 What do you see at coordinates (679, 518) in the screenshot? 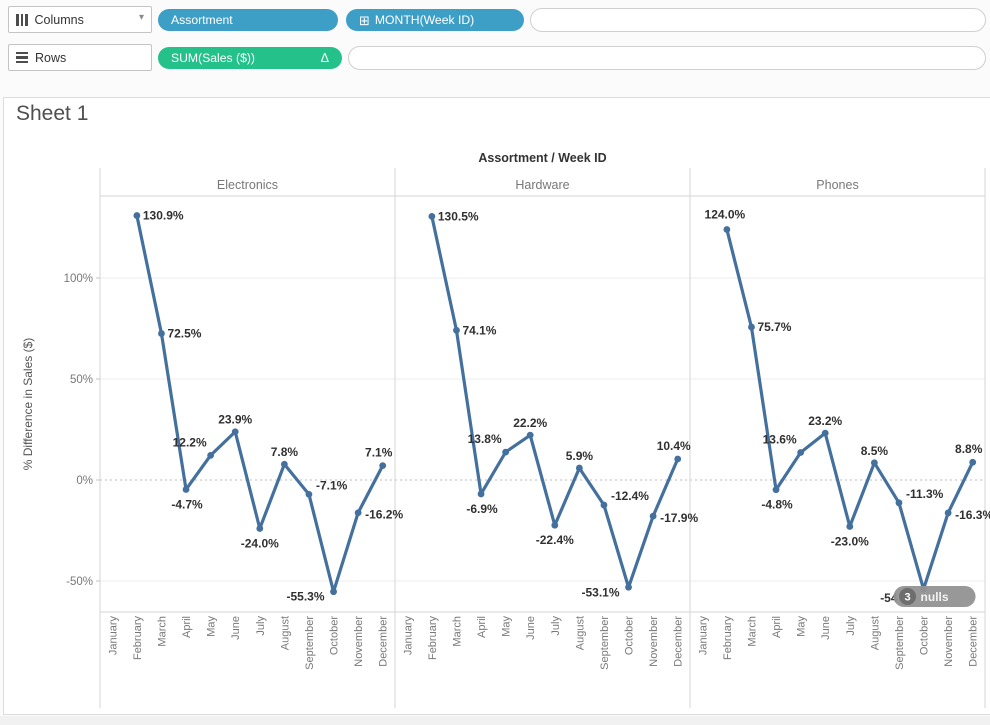
I see `data-label: -17.9%` at bounding box center [679, 518].